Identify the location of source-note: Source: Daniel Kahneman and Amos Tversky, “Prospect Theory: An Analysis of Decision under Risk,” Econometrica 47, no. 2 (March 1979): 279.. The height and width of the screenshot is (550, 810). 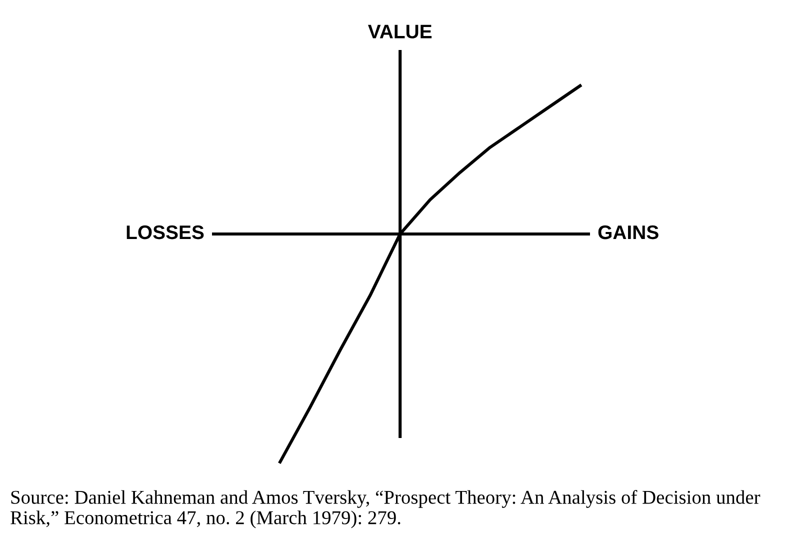
(385, 509).